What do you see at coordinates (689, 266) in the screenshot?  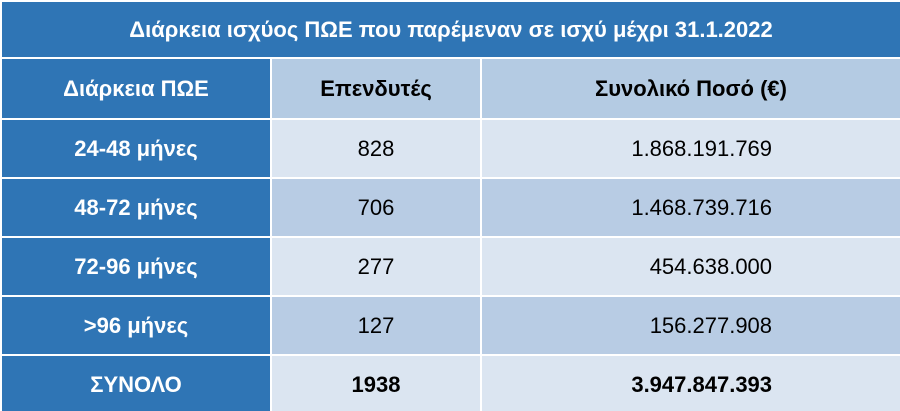 I see `amount-cell: 454.638.000` at bounding box center [689, 266].